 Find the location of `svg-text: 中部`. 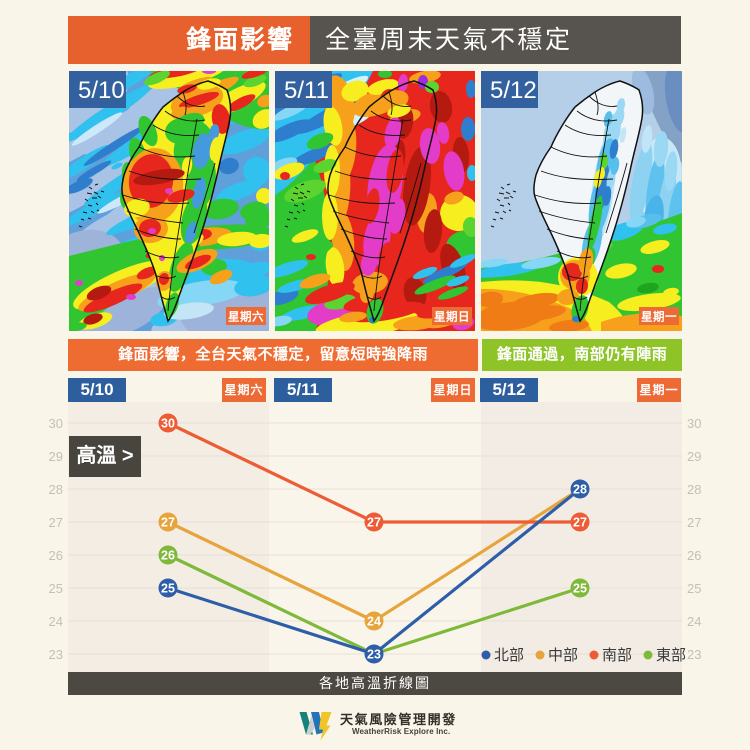

svg-text: 中部 is located at coordinates (563, 655).